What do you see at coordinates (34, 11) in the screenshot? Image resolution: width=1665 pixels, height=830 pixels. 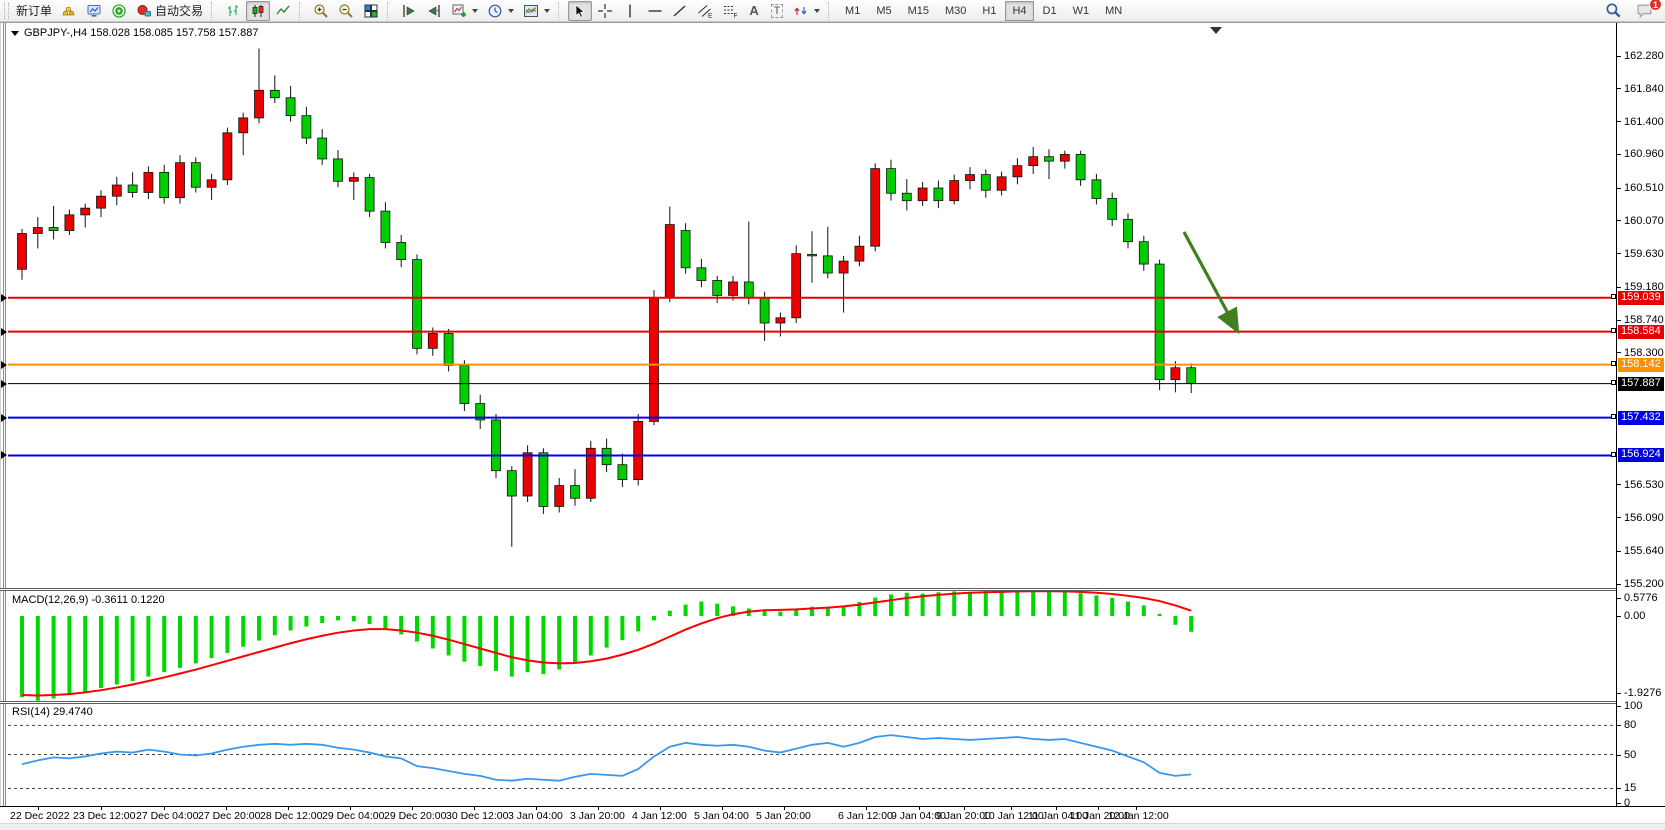 I see `new-order-button: 新订单` at bounding box center [34, 11].